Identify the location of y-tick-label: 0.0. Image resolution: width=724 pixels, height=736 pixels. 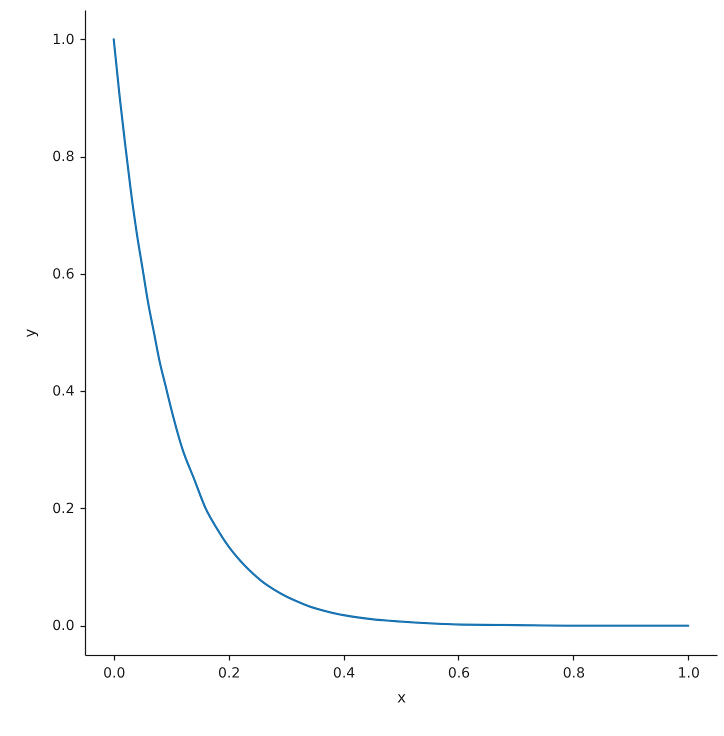
(63, 626).